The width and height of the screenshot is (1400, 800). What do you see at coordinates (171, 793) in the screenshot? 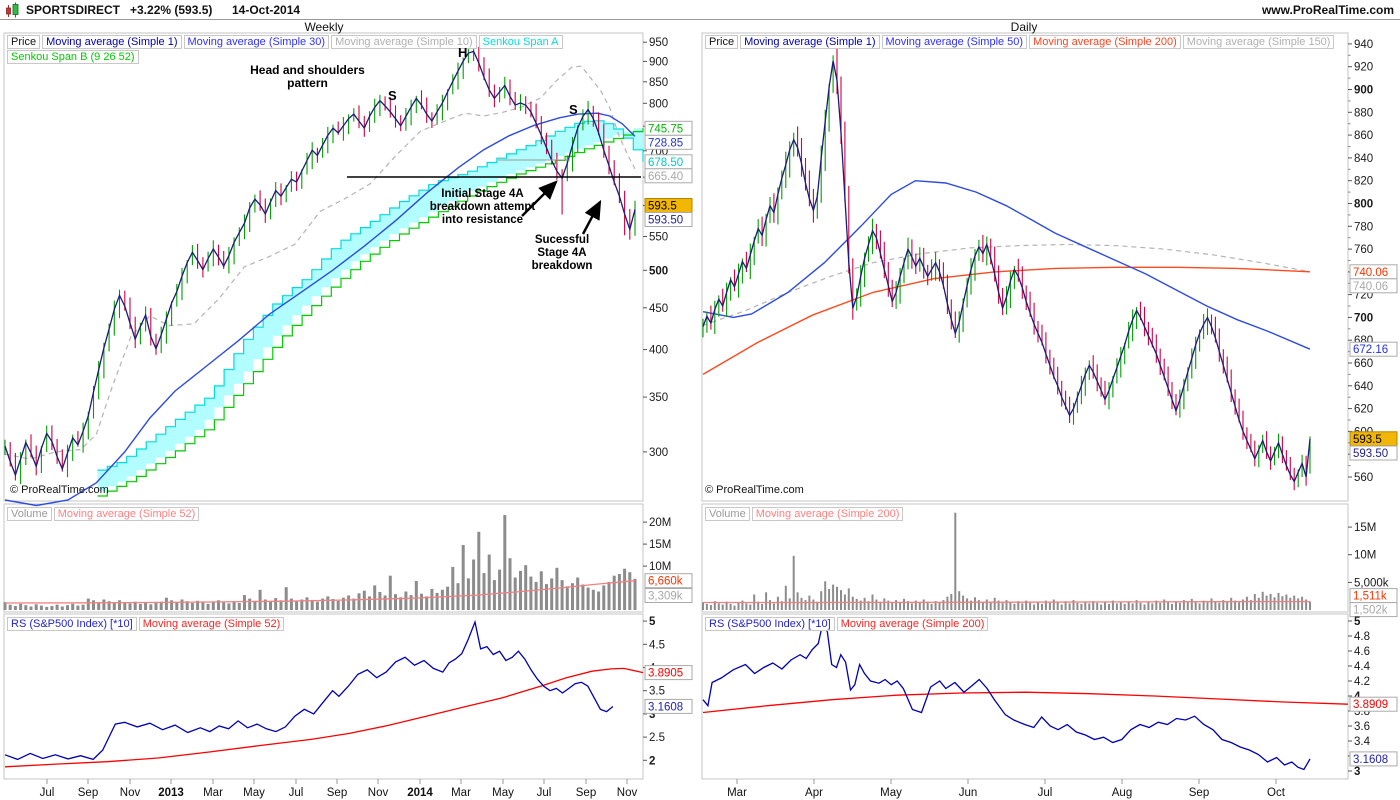
I see `x-axis-label: 2013` at bounding box center [171, 793].